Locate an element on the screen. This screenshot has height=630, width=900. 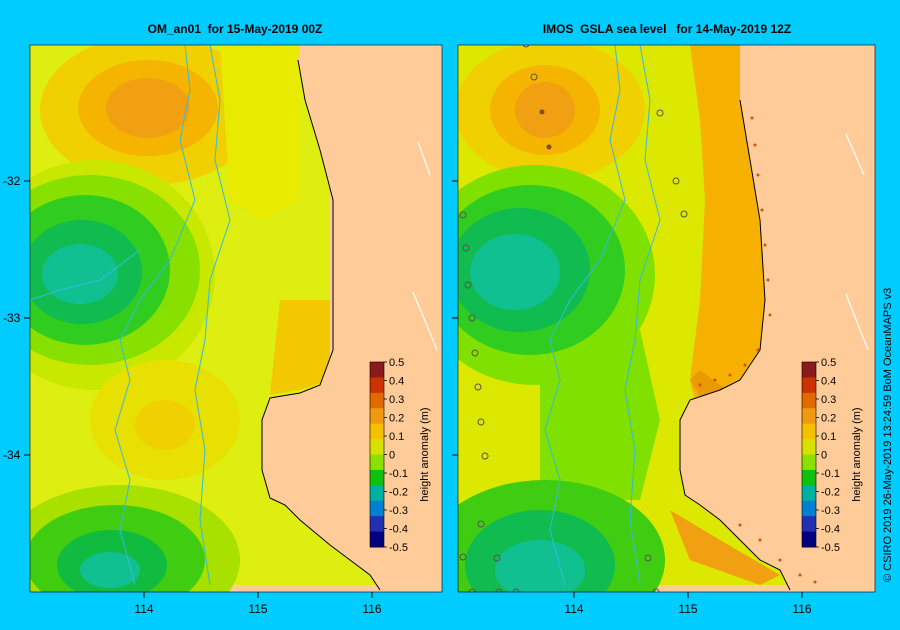
left-panel-title: OM_an01 for 15-May-2019 00Z is located at coordinates (235, 29).